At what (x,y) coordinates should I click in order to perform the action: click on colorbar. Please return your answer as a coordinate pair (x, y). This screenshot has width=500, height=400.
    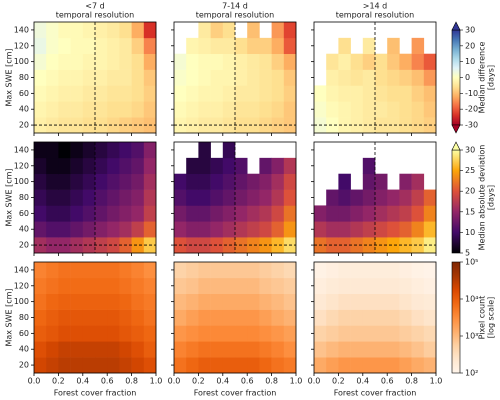
    Looking at the image, I should click on (456, 77).